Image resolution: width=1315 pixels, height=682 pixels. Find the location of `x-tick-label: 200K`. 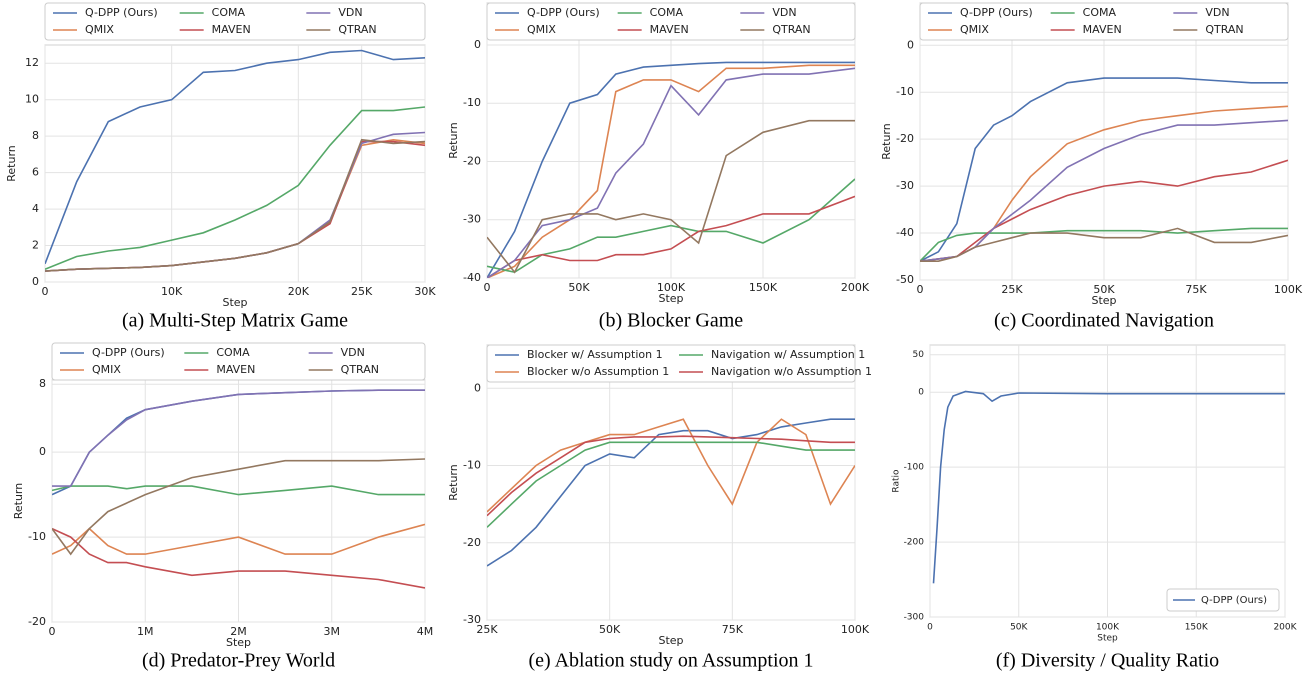

x-tick-label: 200K is located at coordinates (855, 287).